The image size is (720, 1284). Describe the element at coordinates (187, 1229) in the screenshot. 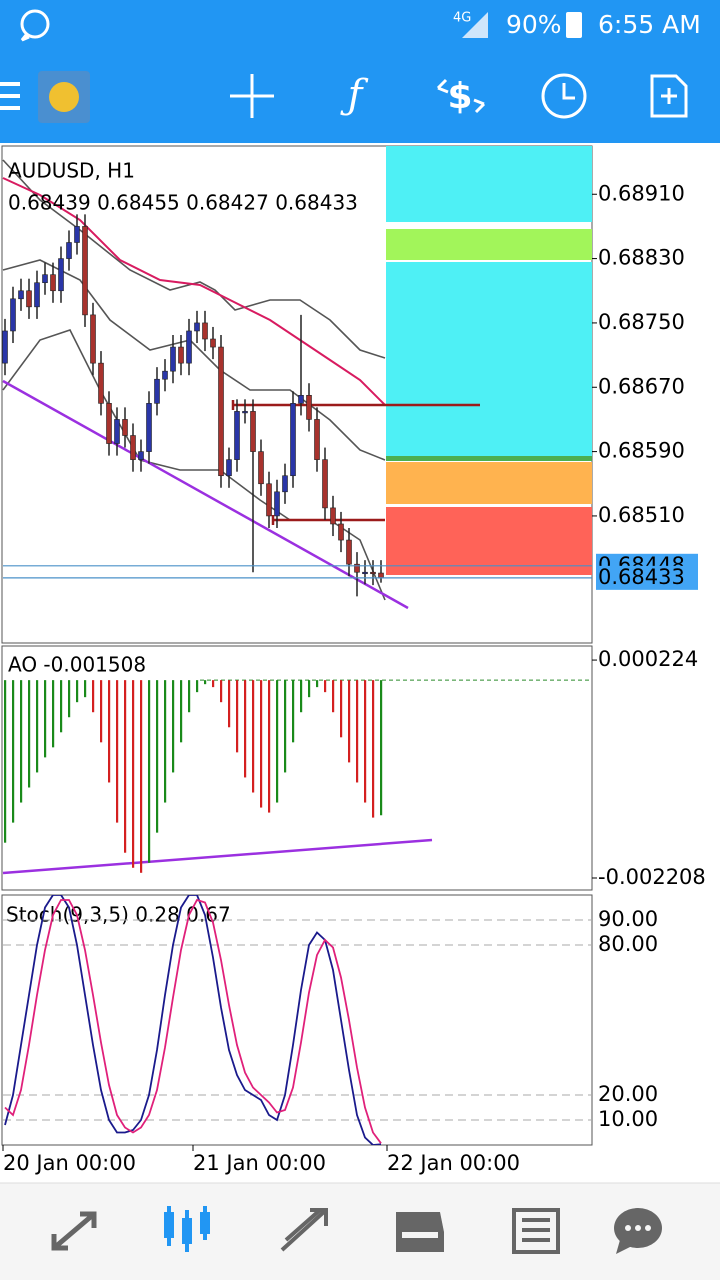

I see `chart-tab` at that location.